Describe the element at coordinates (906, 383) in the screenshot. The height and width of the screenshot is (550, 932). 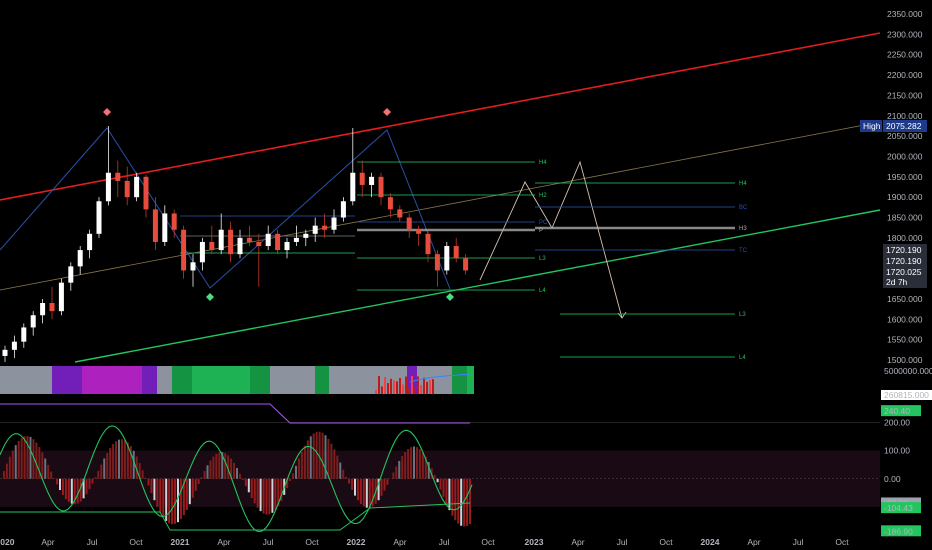
I see `volume-axis: 5000000.000 260815.000` at that location.